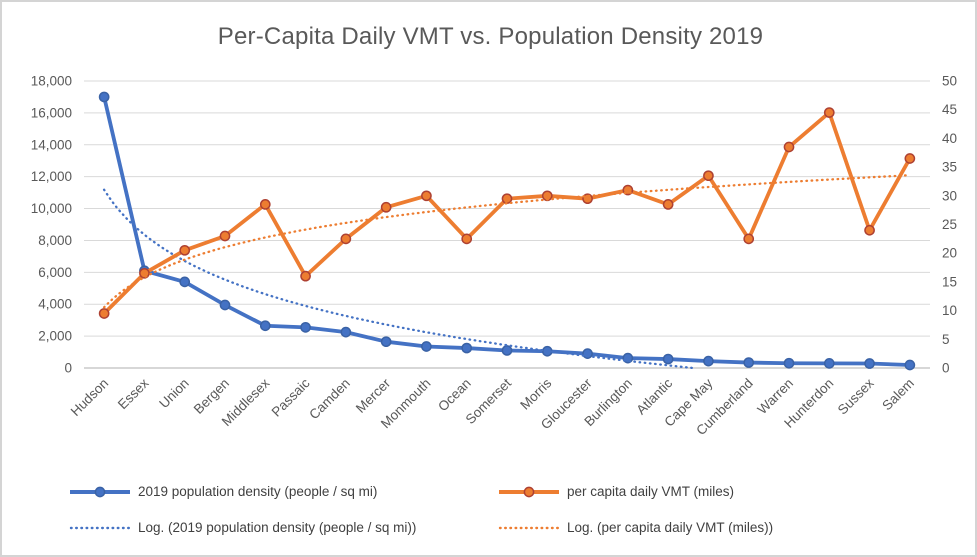 This screenshot has width=977, height=557. What do you see at coordinates (946, 339) in the screenshot?
I see `svg-text: 5` at bounding box center [946, 339].